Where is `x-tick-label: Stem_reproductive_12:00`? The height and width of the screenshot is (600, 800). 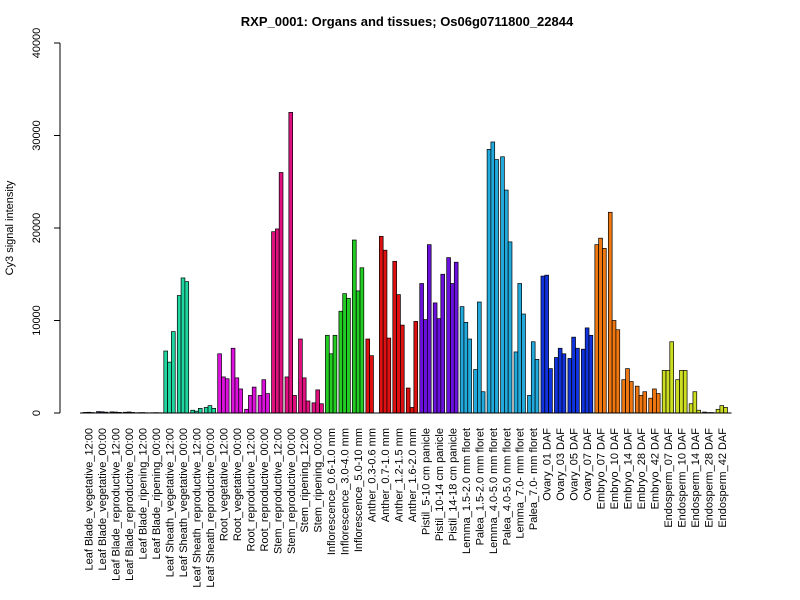
x-tick-label: Stem_reproductive_12:00 is located at coordinates (278, 491).